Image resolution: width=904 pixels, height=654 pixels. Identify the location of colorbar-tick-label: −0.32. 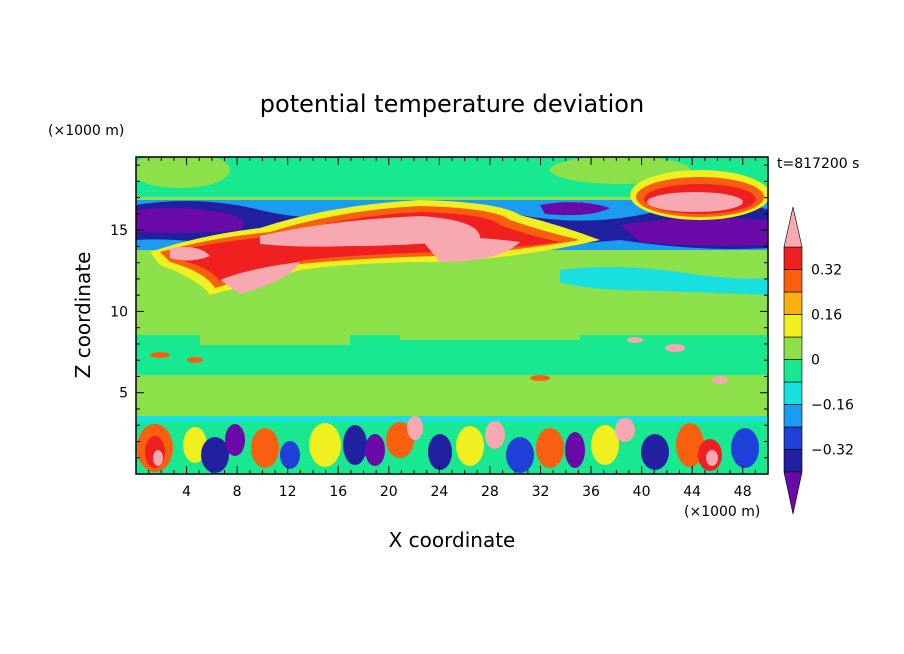
(832, 451).